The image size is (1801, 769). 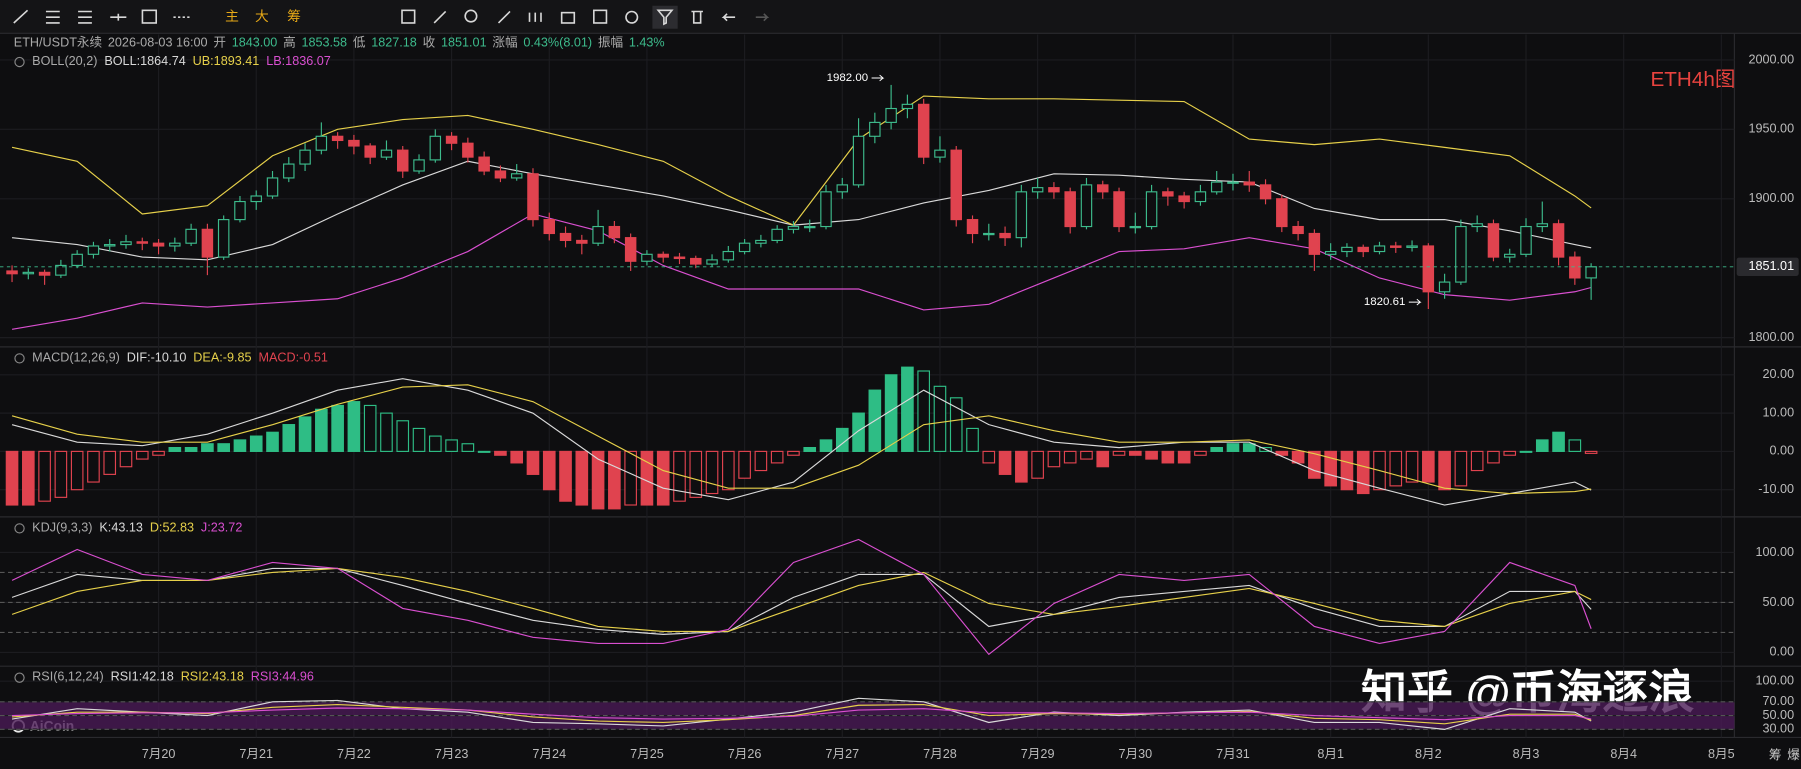 I want to click on legend-entry: RSI1:42.18, so click(x=142, y=677).